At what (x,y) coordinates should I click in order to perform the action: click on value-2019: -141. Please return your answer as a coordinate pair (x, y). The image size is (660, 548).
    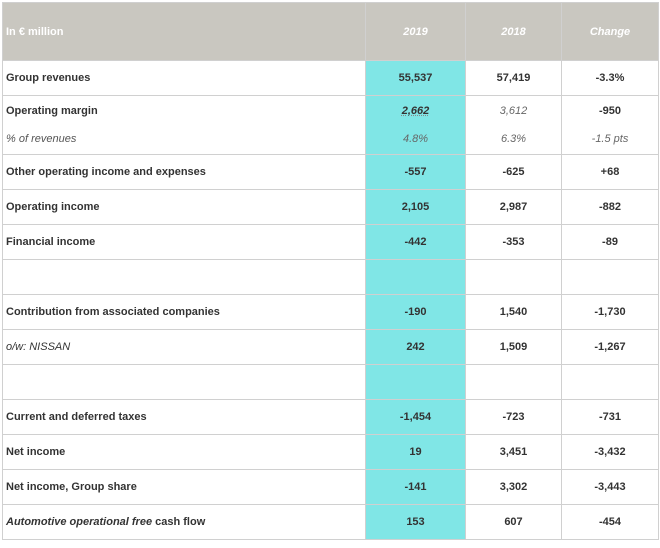
    Looking at the image, I should click on (415, 487).